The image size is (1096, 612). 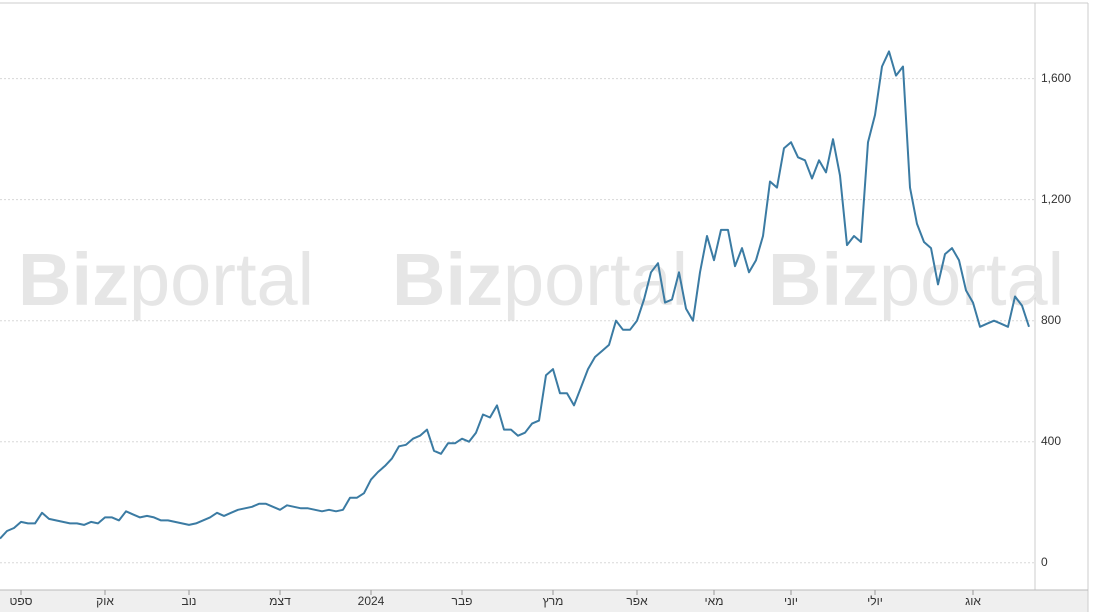 I want to click on x-tick-label: אוק, so click(x=105, y=601).